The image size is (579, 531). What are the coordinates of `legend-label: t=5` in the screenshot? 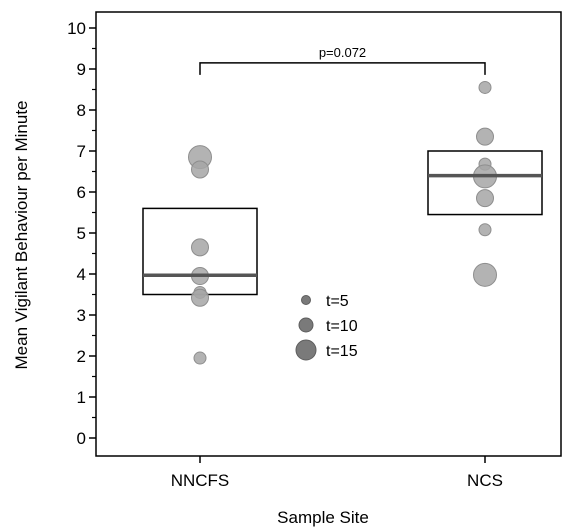 It's located at (337, 301).